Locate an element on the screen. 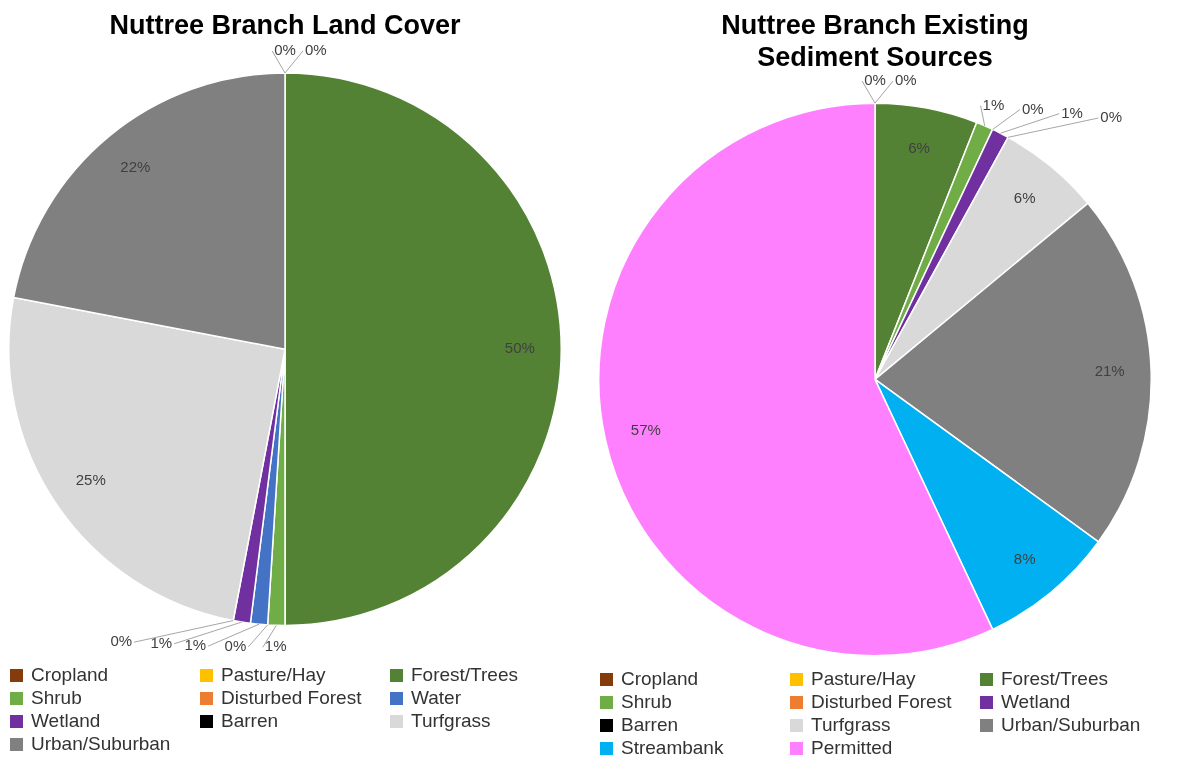 The height and width of the screenshot is (779, 1180). data-label: 57% is located at coordinates (645, 429).